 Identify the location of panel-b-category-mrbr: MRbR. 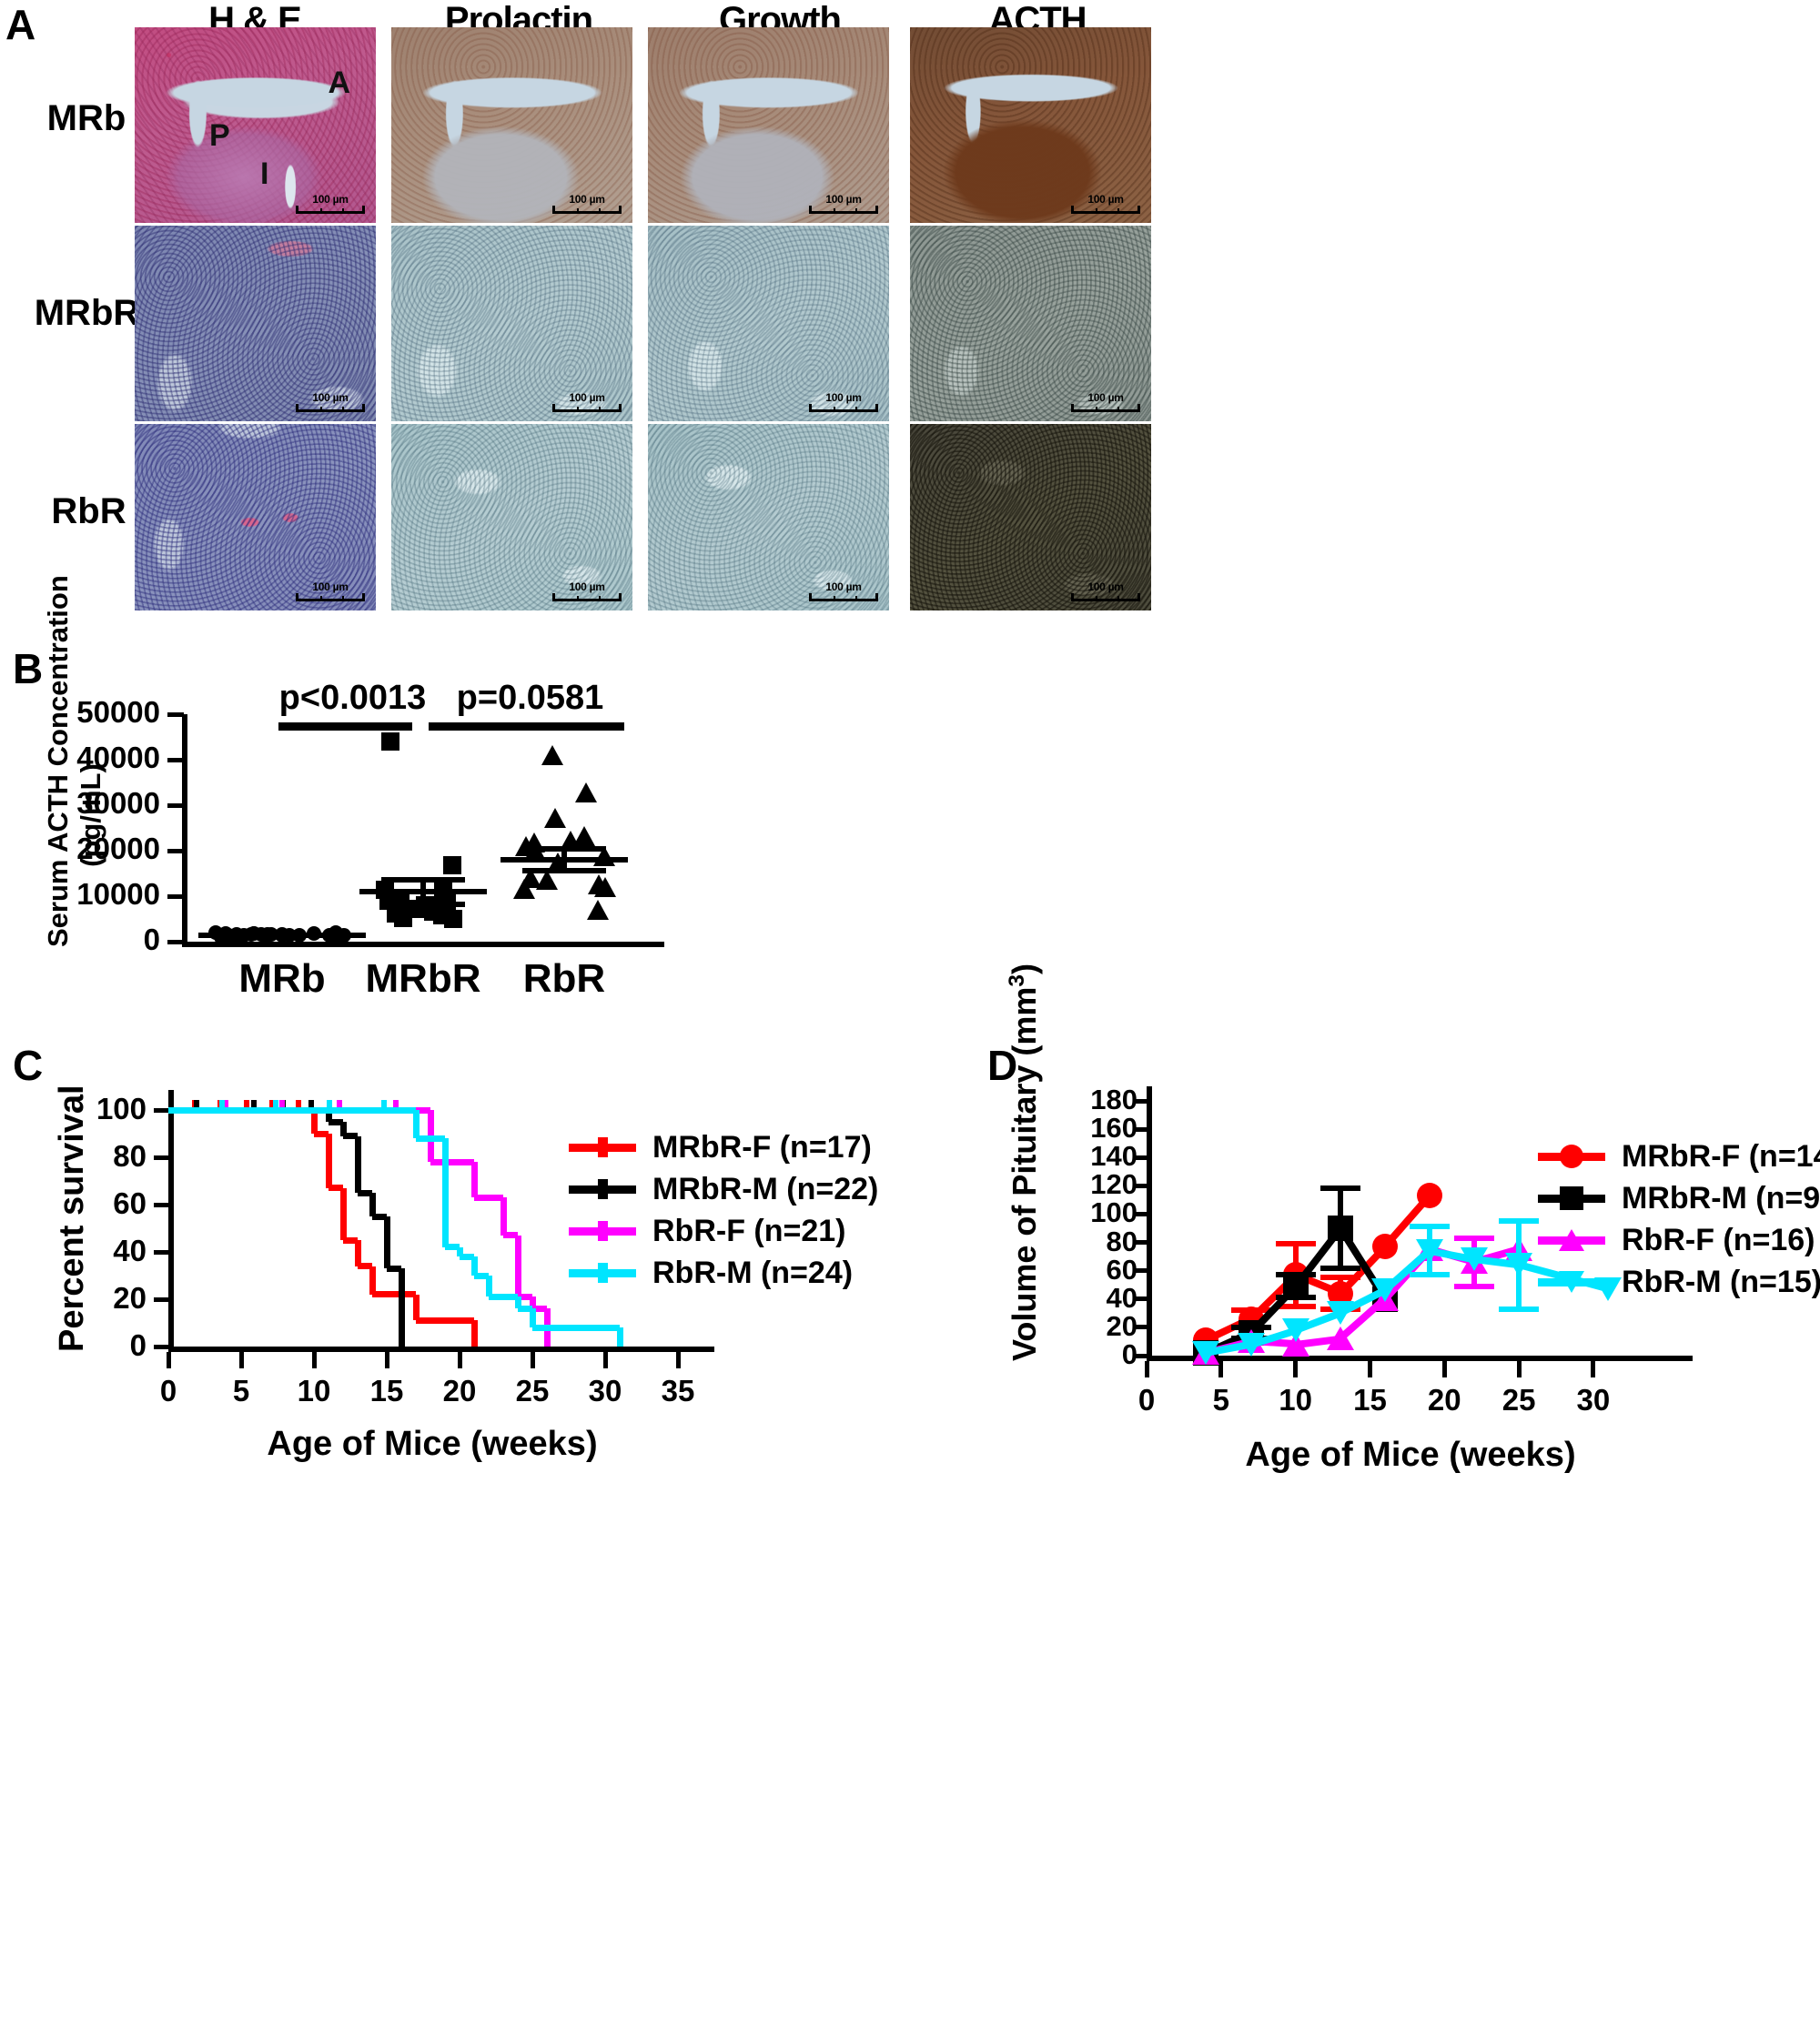
(423, 978).